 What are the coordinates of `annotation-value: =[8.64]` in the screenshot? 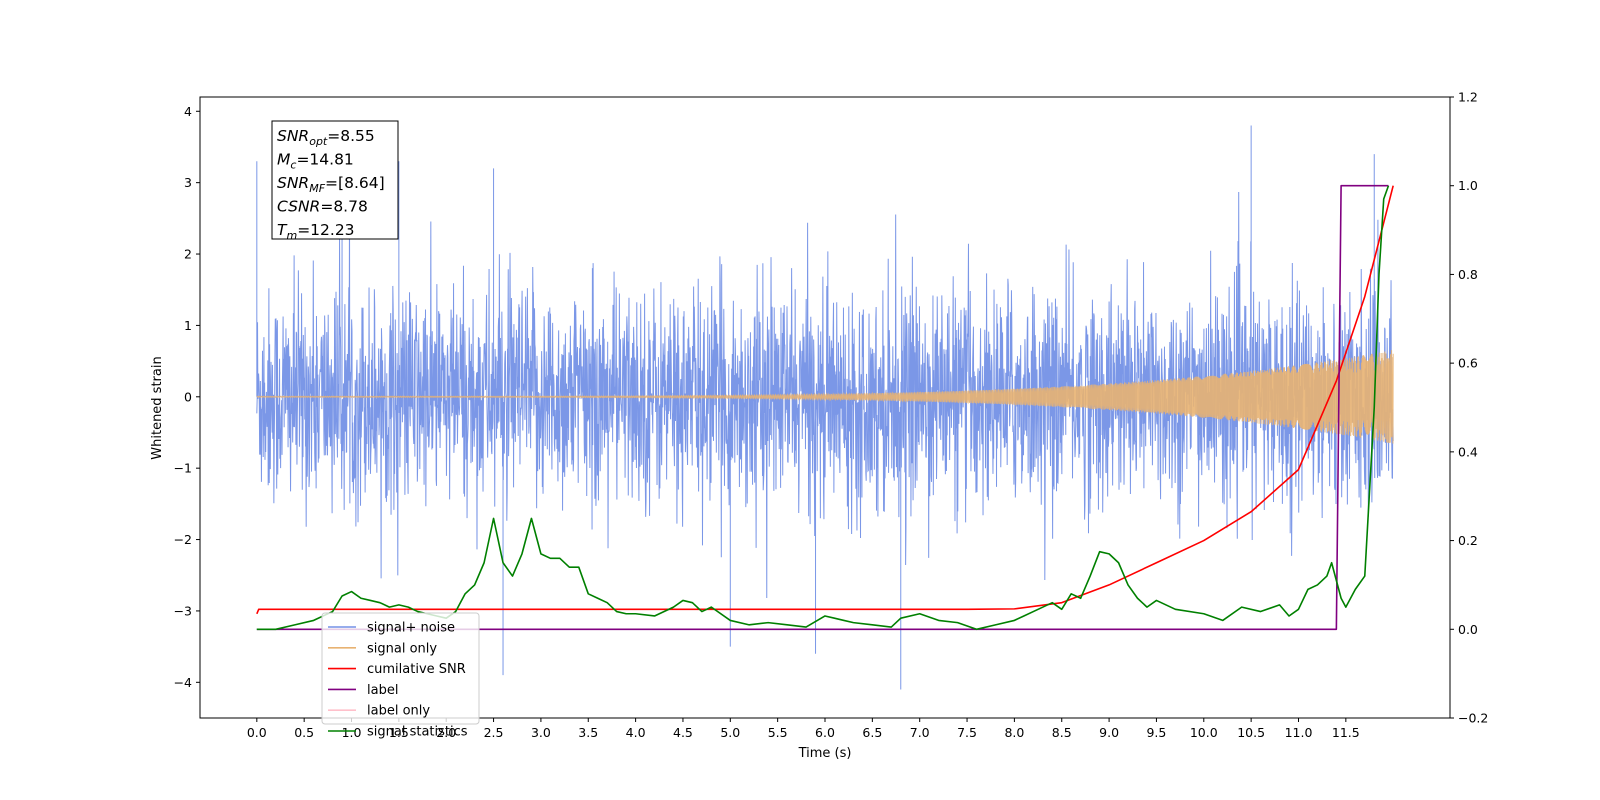 It's located at (355, 183).